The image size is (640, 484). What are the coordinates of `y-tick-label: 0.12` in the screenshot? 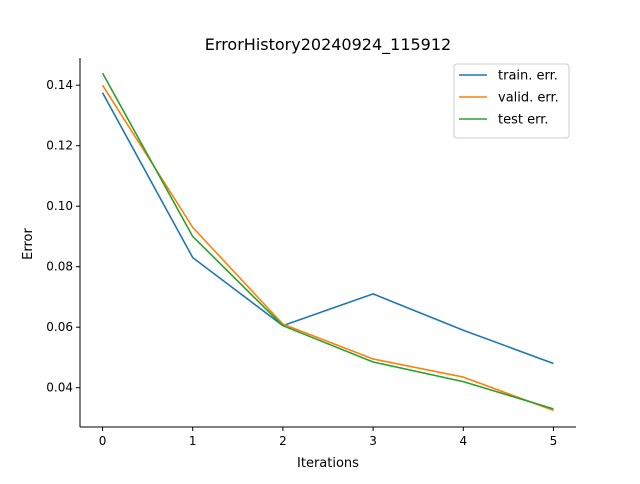 It's located at (59, 146).